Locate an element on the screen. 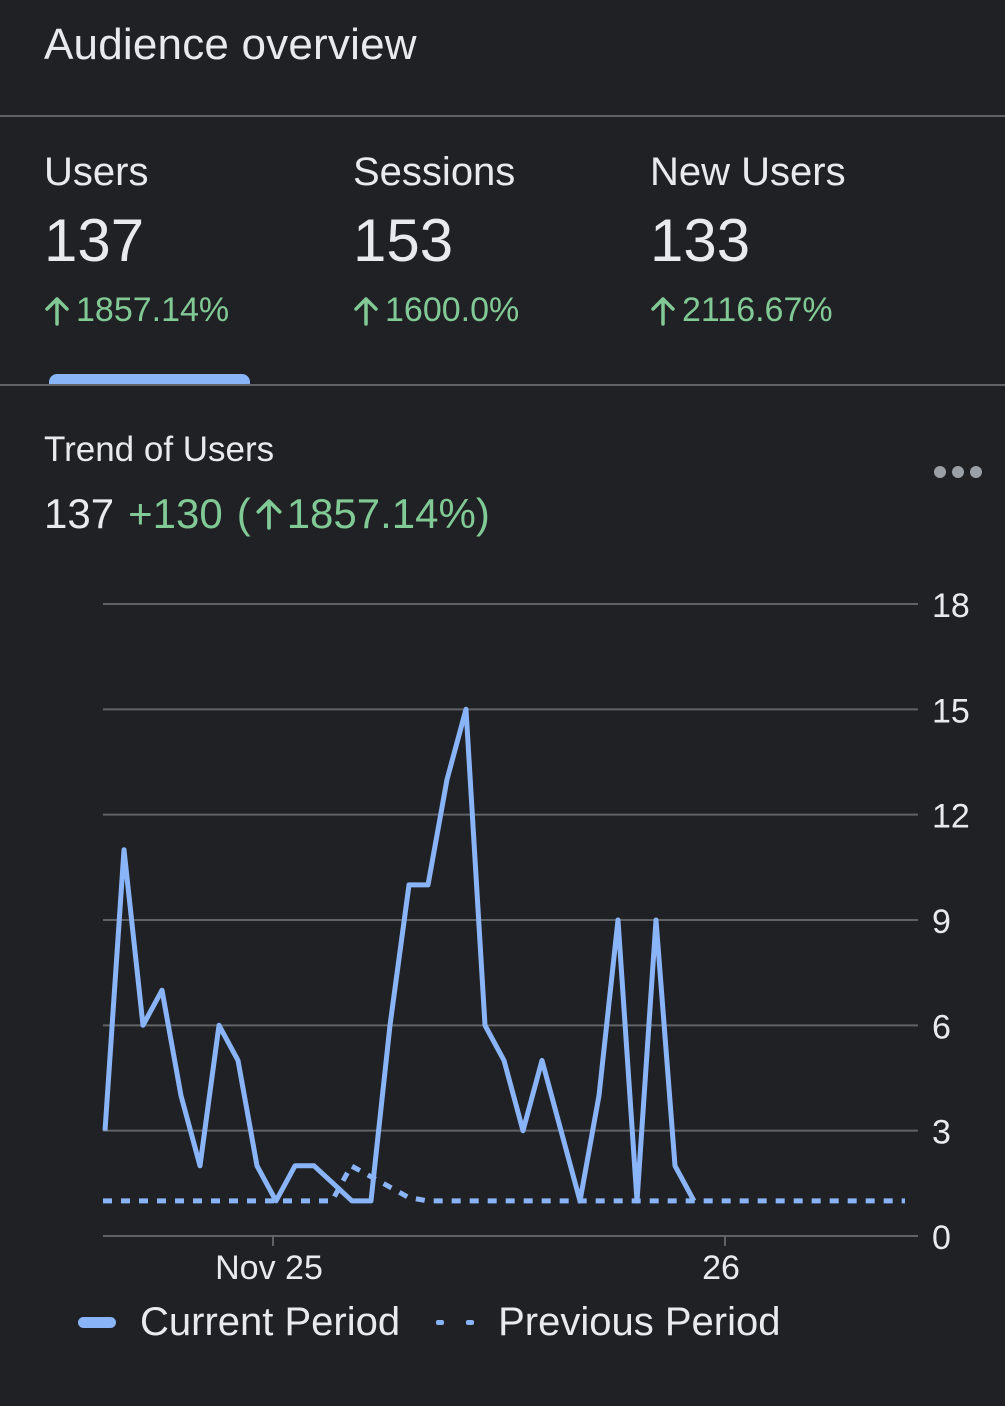 The width and height of the screenshot is (1005, 1406). y-tick-label: 0 is located at coordinates (941, 1238).